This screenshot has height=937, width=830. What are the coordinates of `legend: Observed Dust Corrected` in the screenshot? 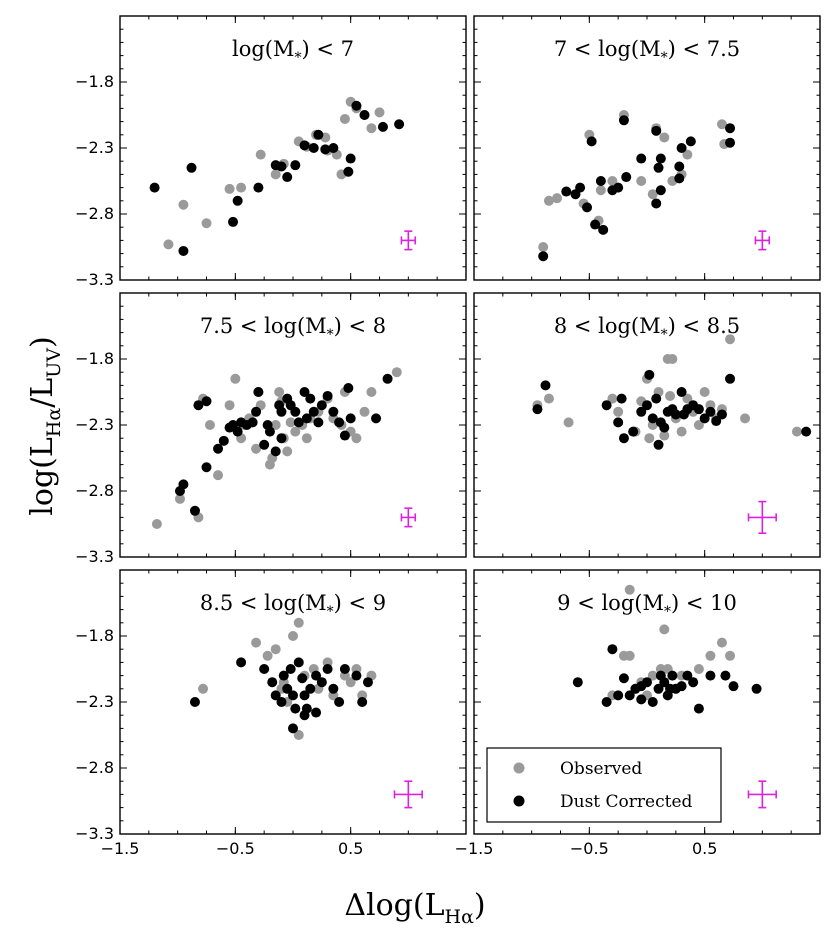 It's located at (604, 785).